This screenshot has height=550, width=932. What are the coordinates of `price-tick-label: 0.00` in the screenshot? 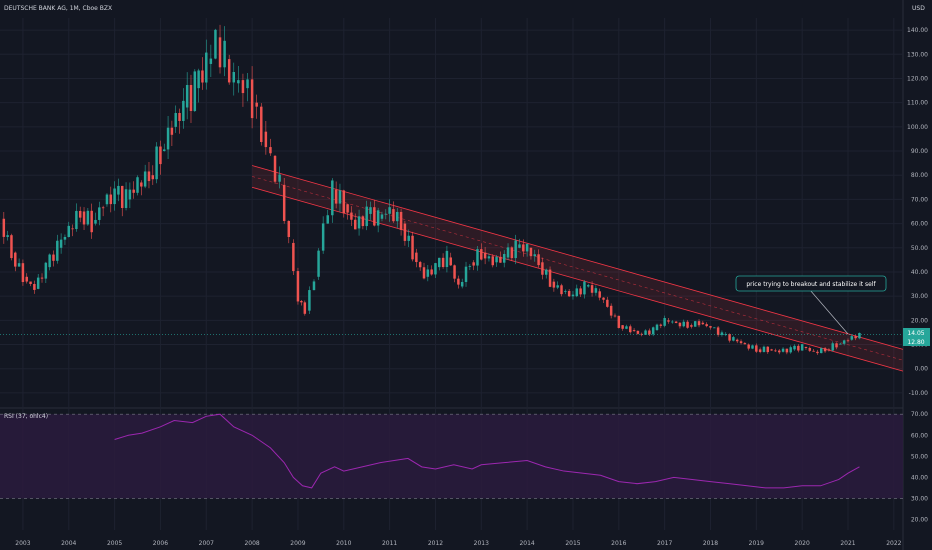 It's located at (922, 369).